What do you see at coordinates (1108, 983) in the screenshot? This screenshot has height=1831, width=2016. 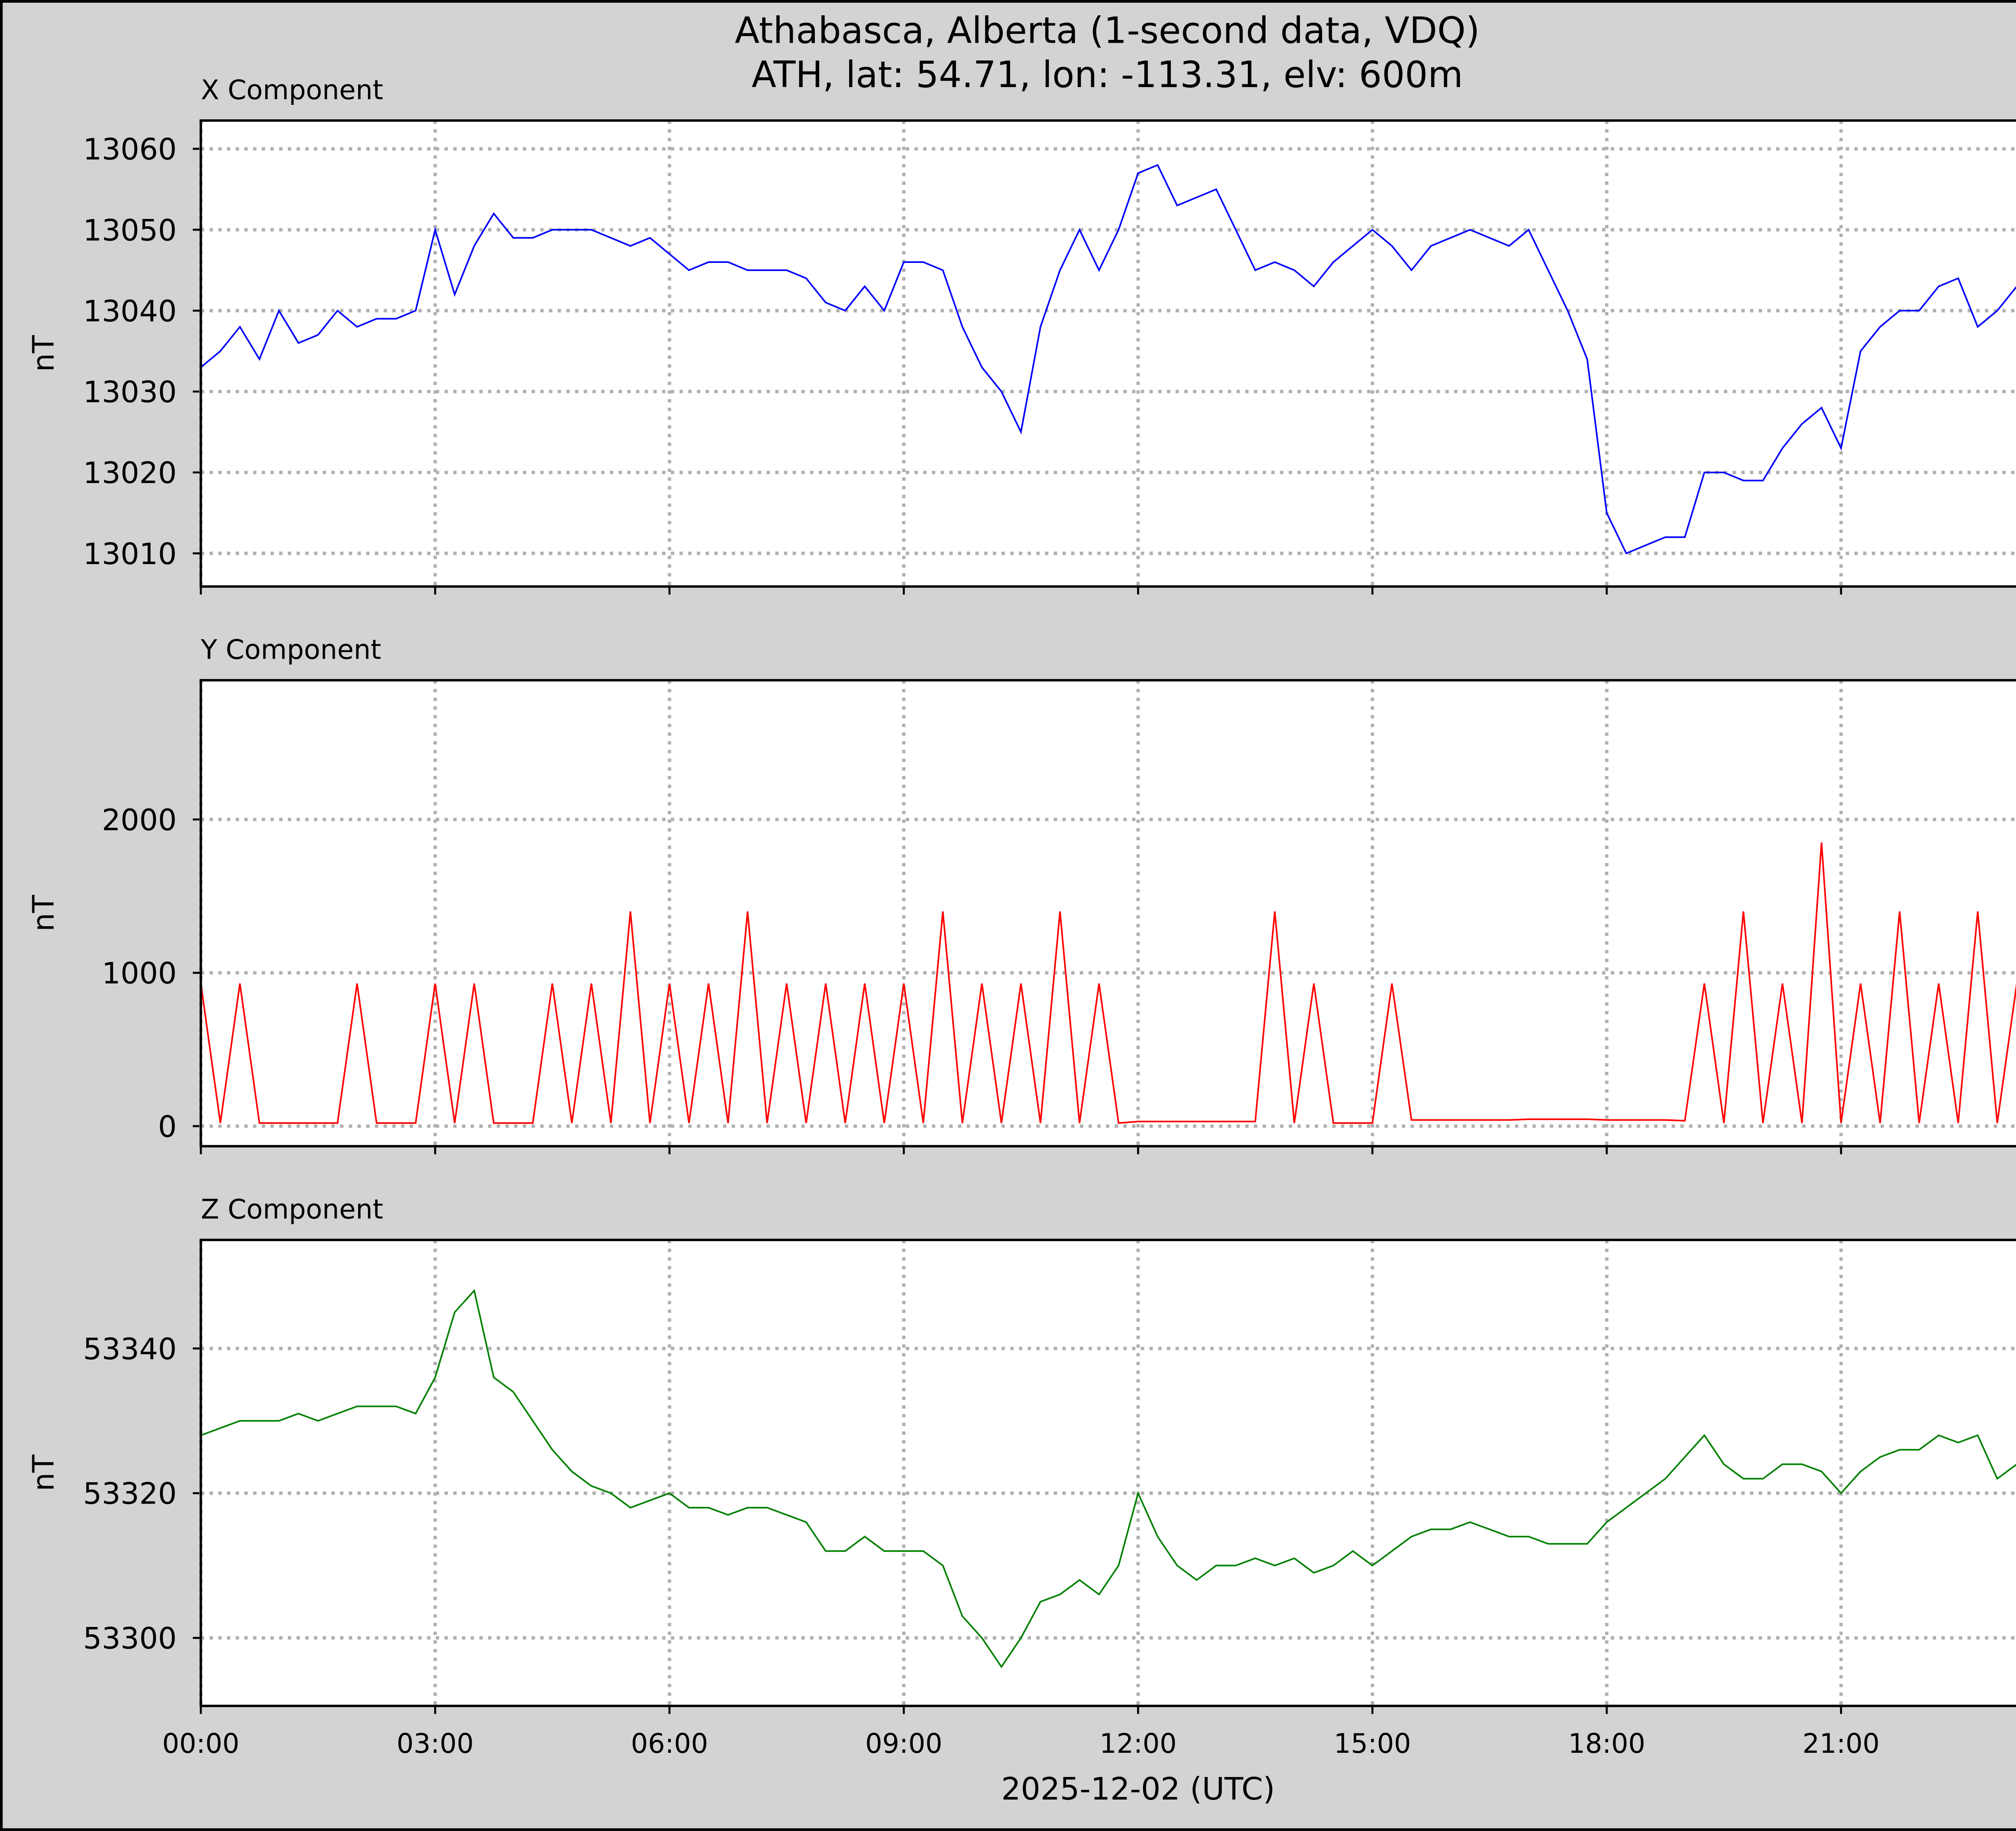 I see `data-line` at bounding box center [1108, 983].